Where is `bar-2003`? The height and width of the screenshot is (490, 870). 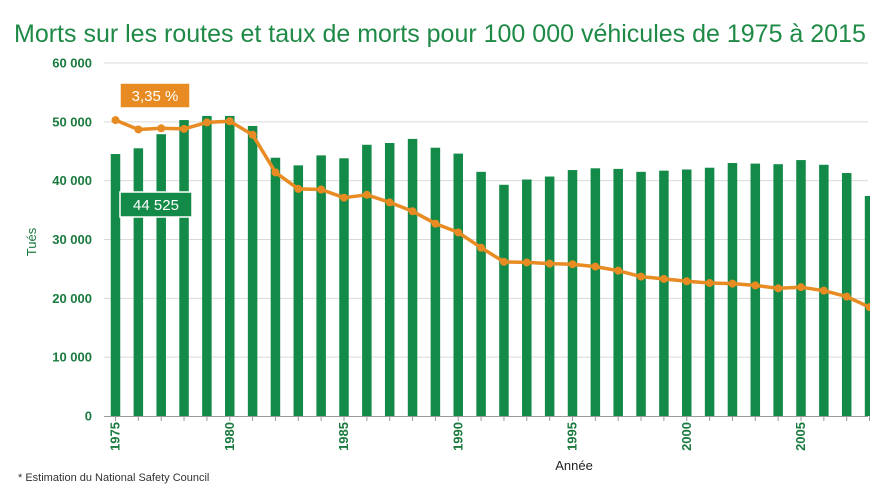 bar-2003 is located at coordinates (755, 289).